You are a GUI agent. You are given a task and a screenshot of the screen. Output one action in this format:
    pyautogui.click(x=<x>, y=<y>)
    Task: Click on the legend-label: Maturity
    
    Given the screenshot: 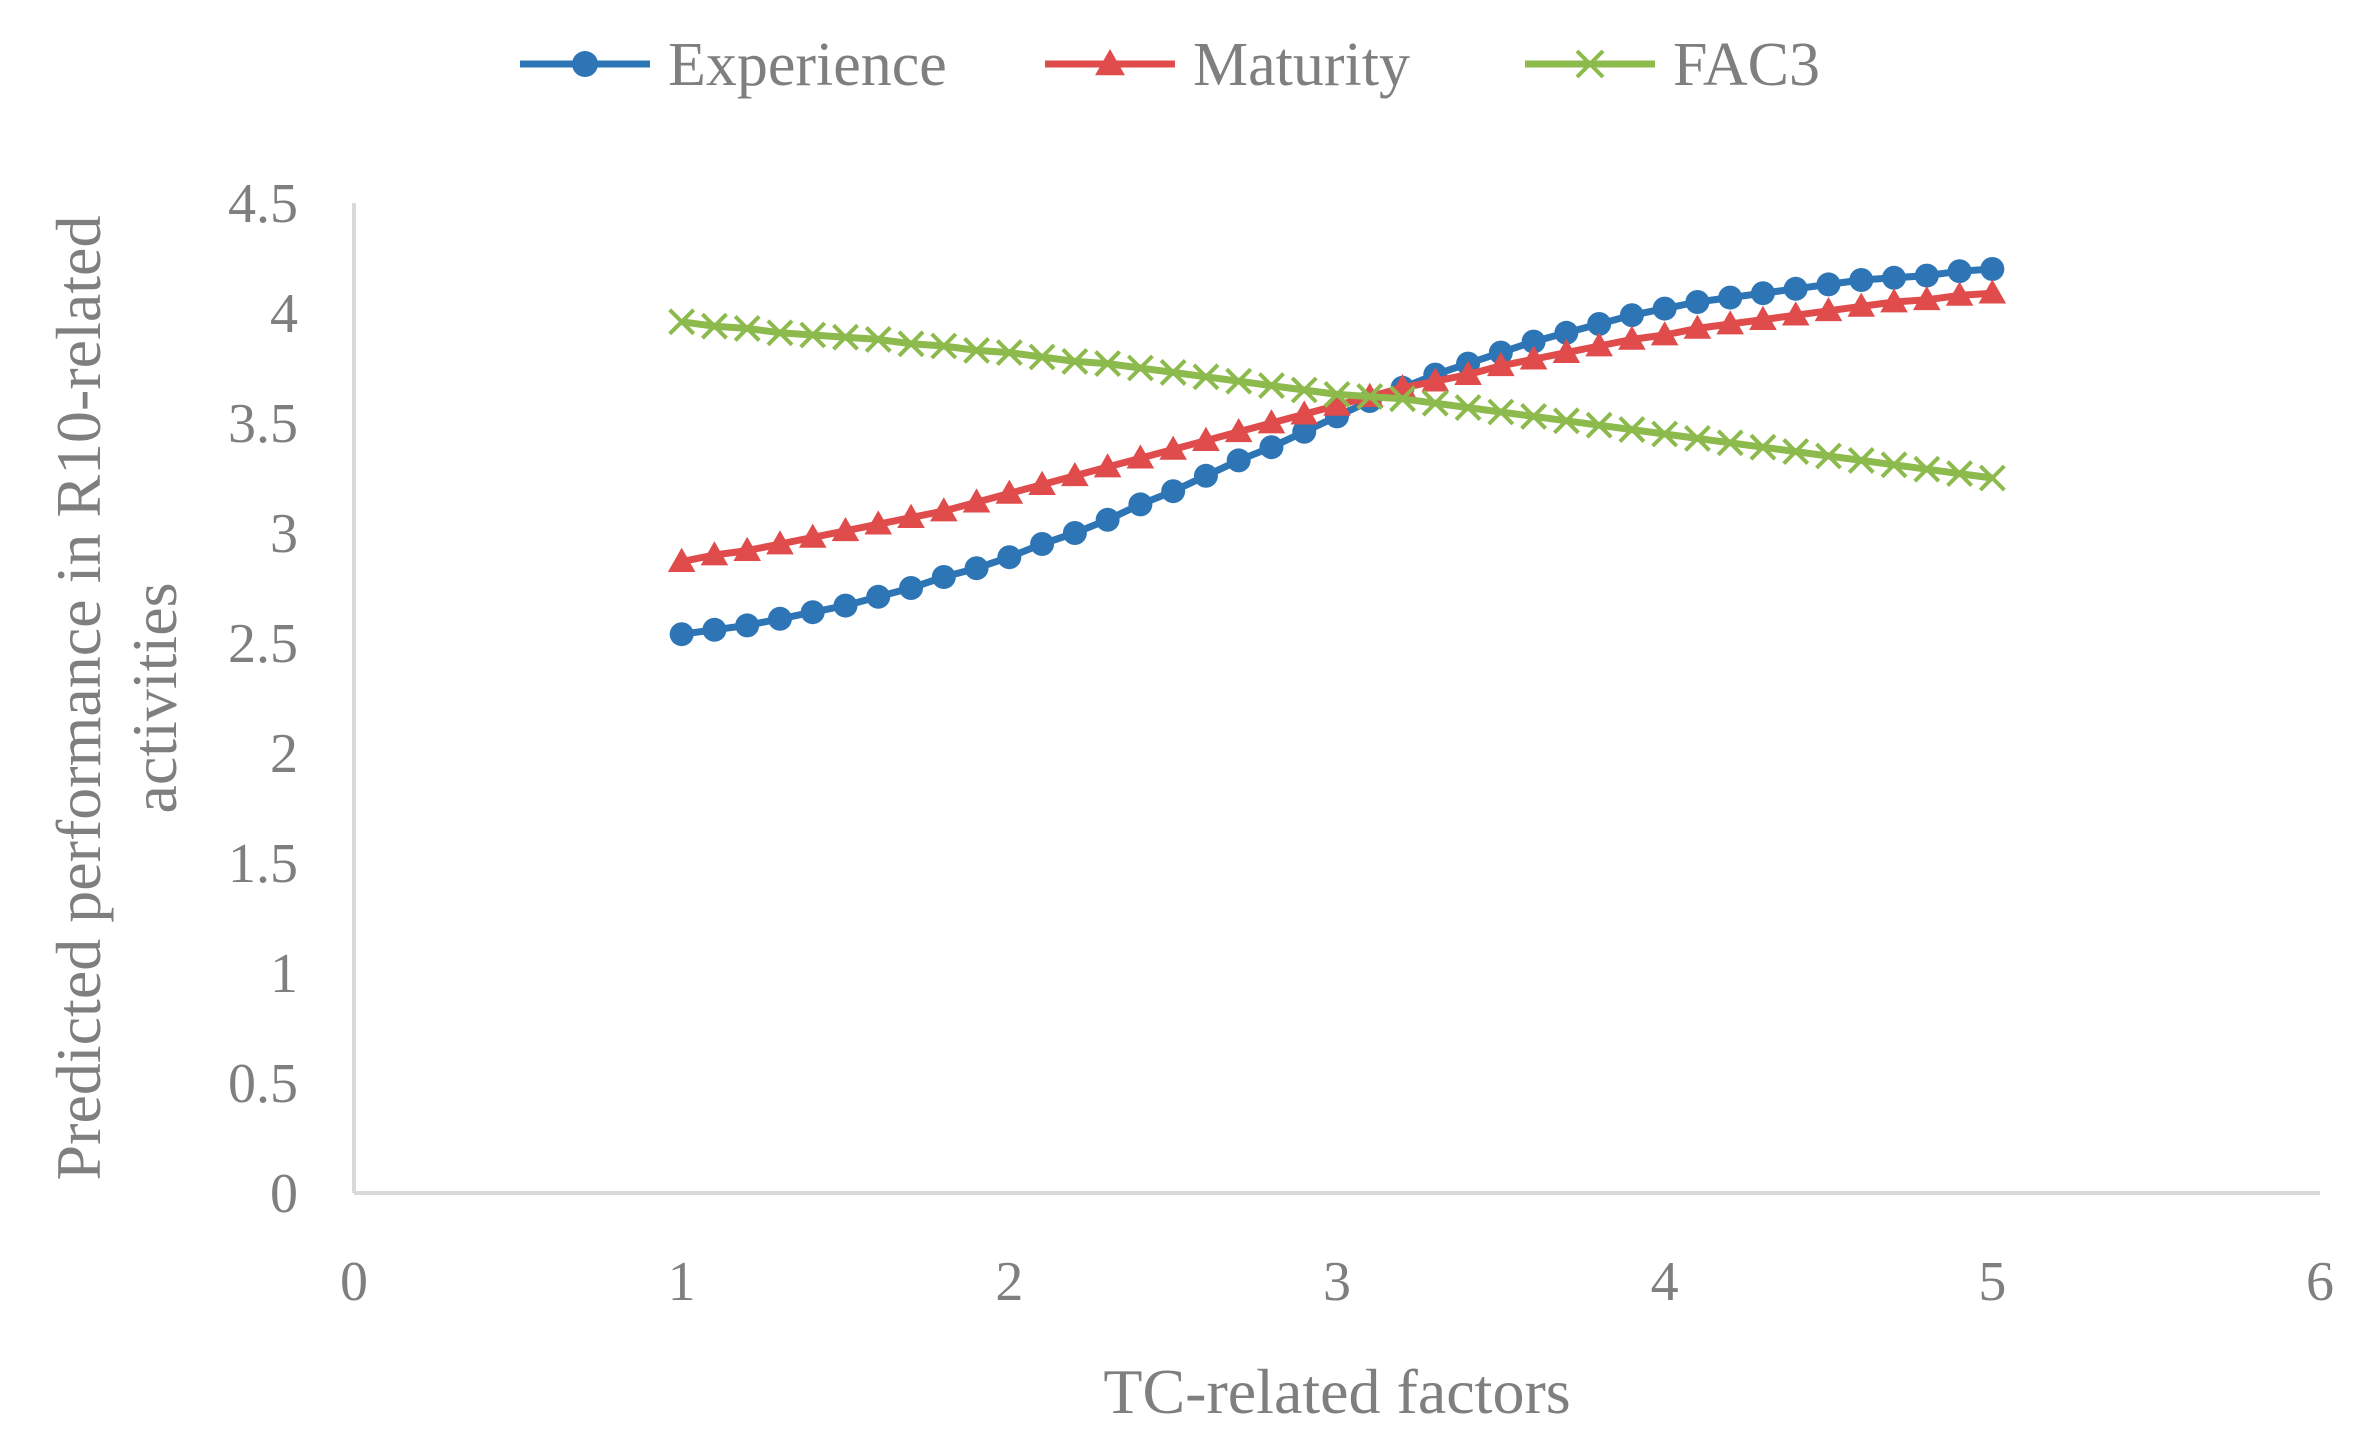 What is the action you would take?
    pyautogui.click(x=1301, y=65)
    